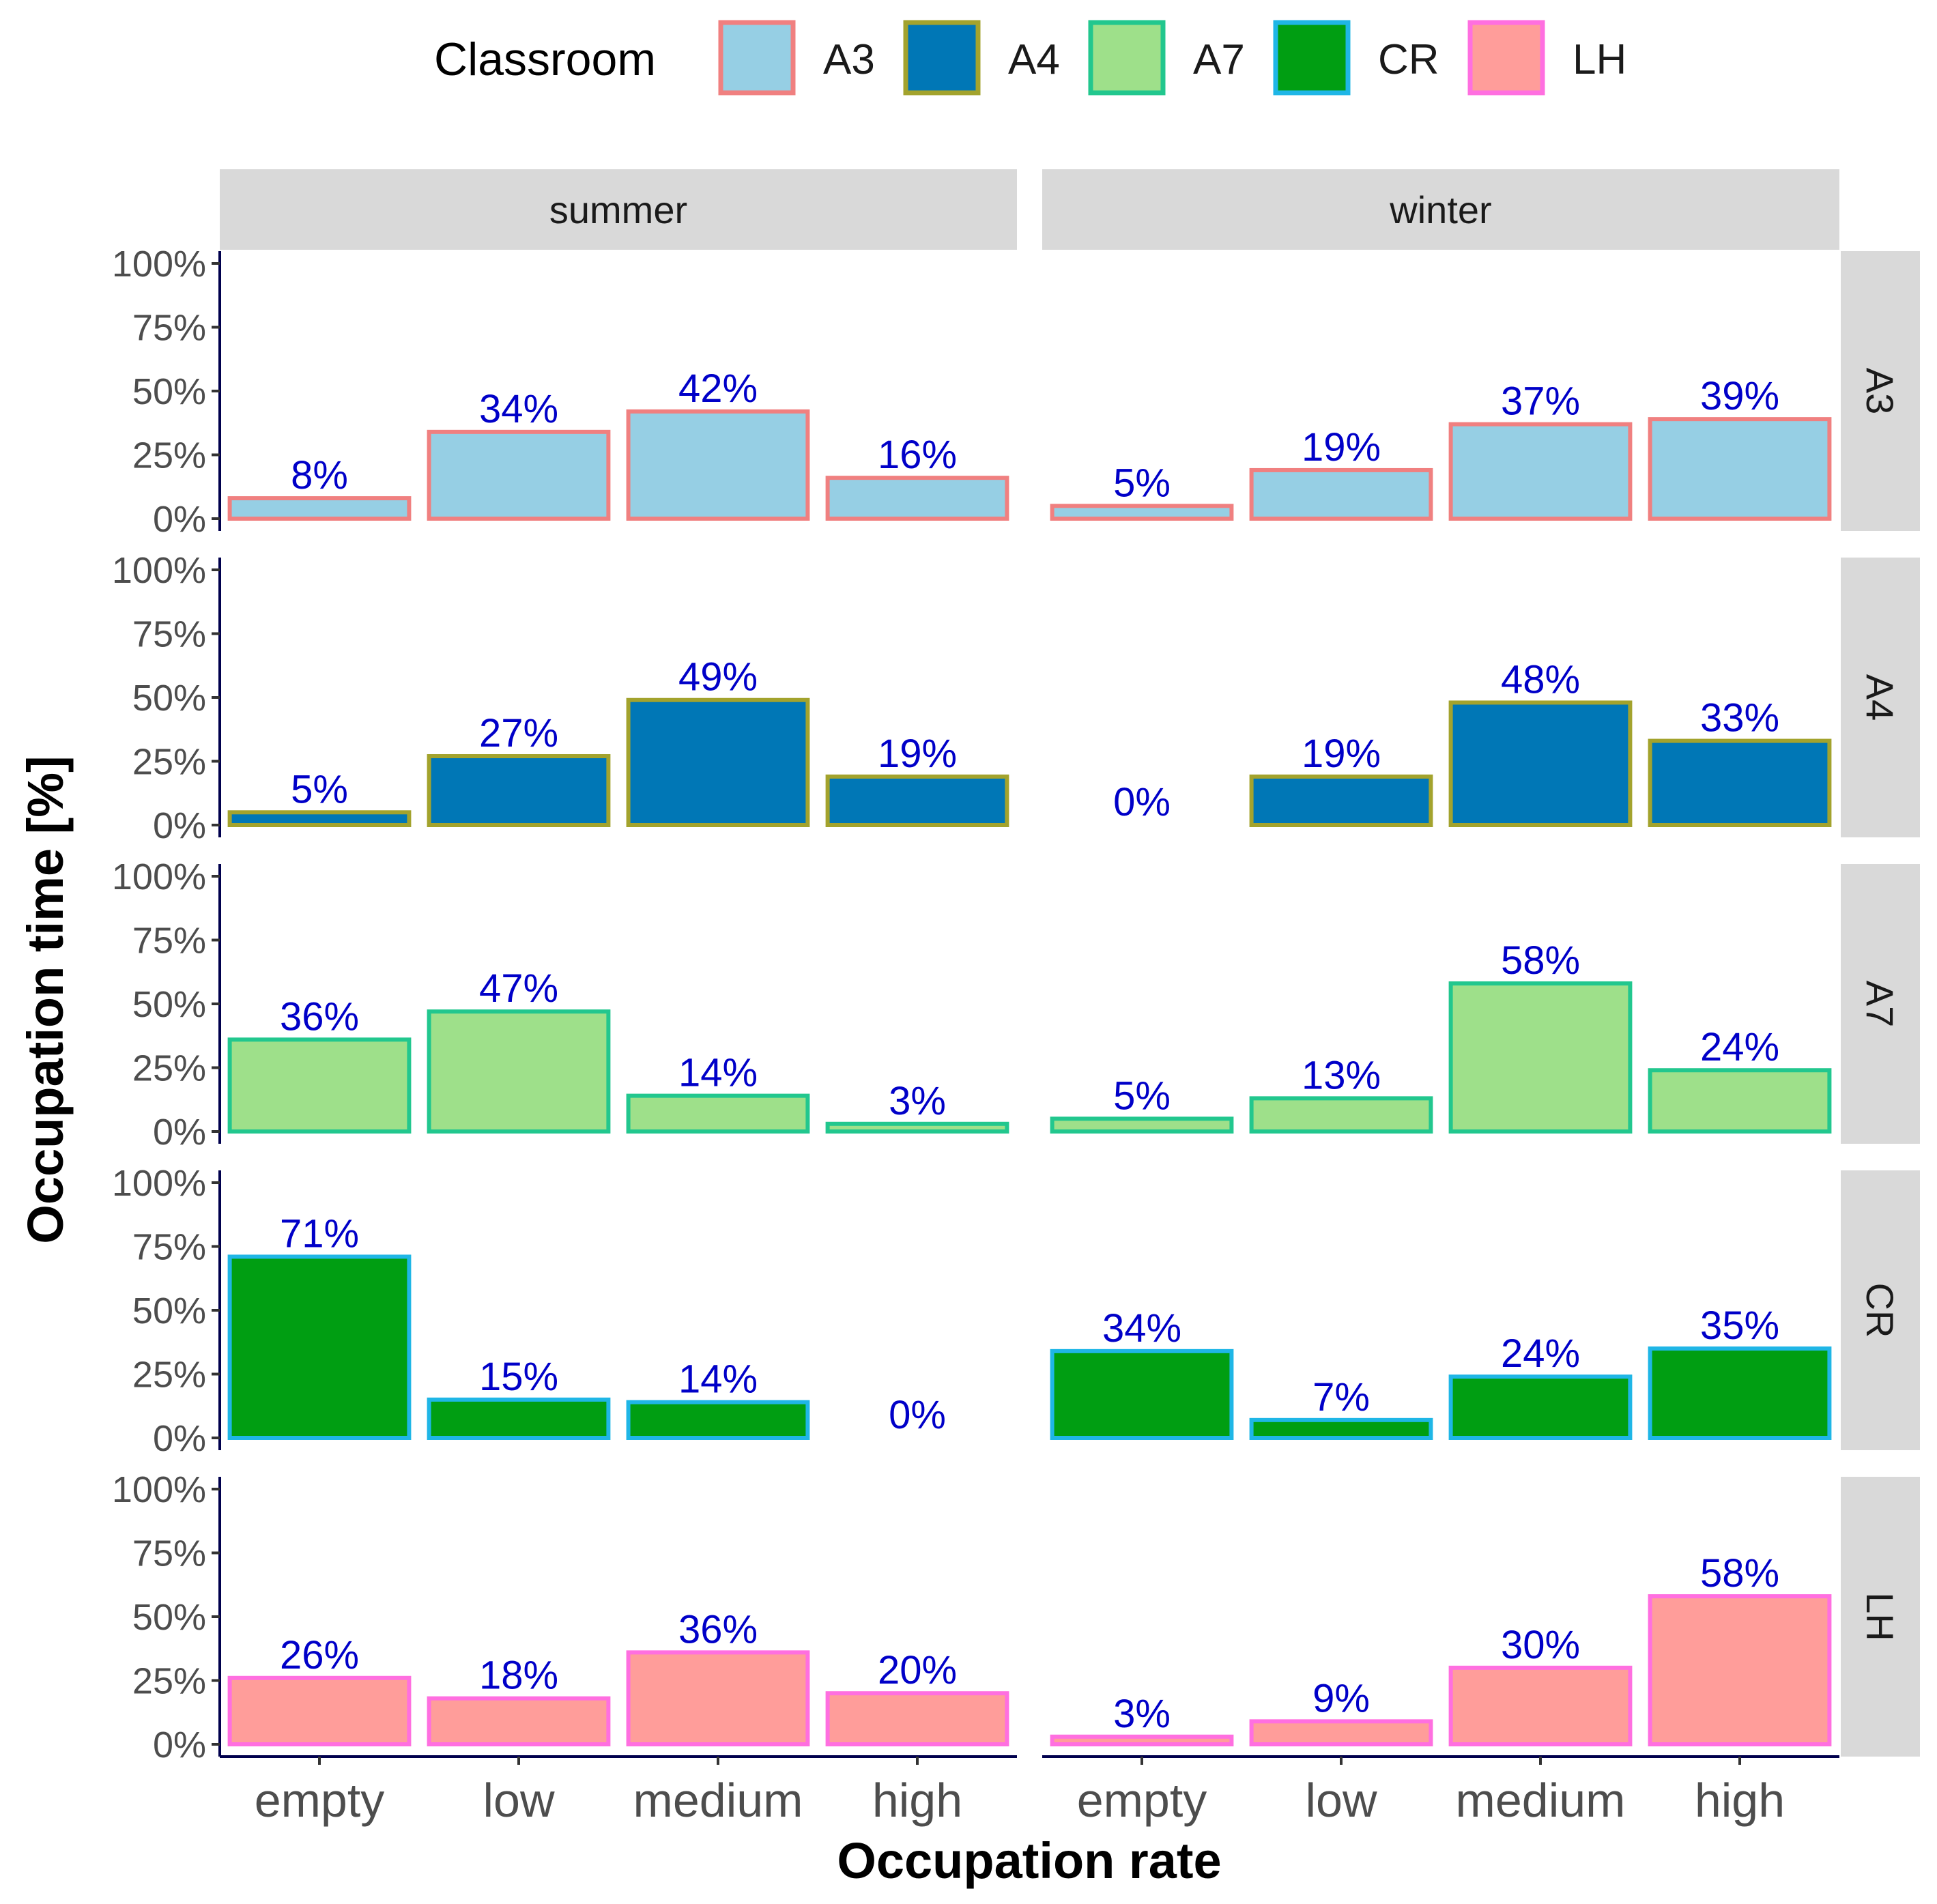 Image resolution: width=1937 pixels, height=1904 pixels. Describe the element at coordinates (320, 1711) in the screenshot. I see `bar-lh-summer-empty` at that location.